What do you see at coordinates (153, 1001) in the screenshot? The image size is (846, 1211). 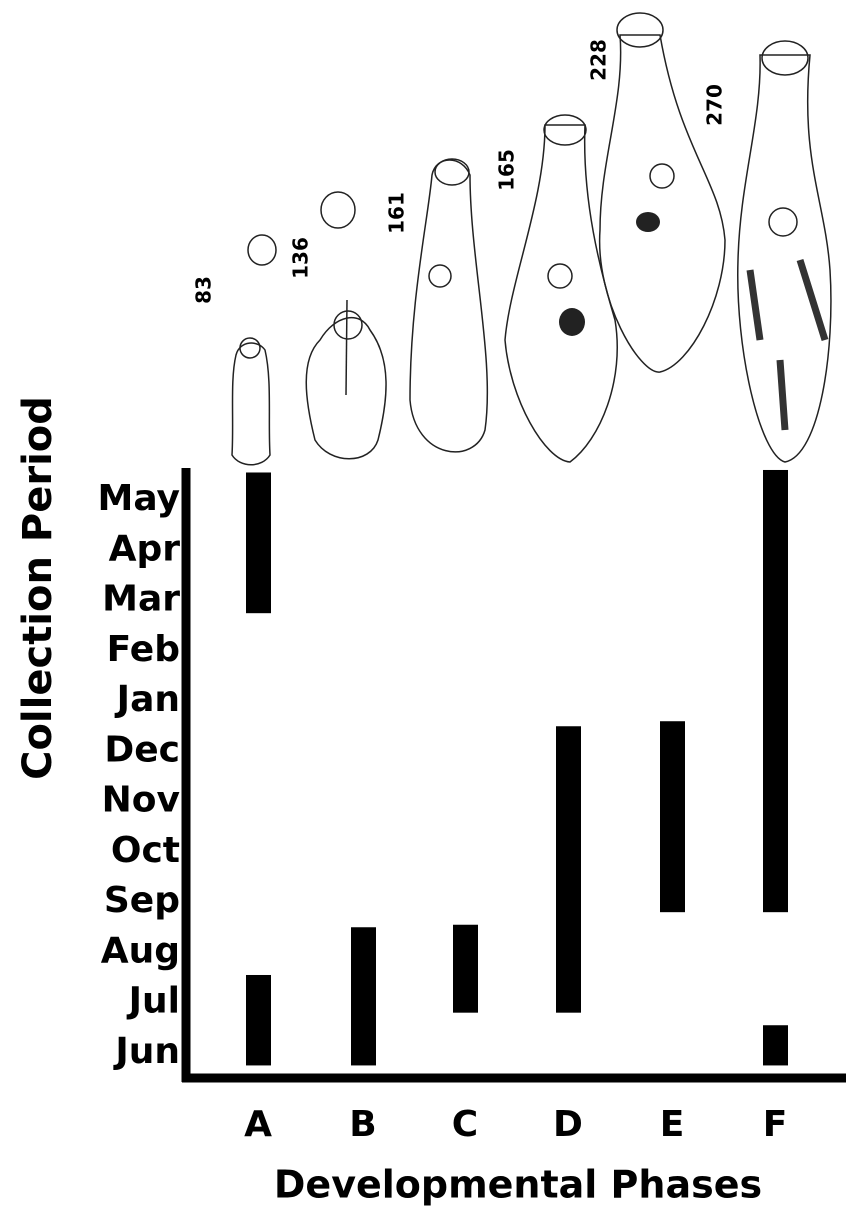 I see `y-tick-label: Jul` at bounding box center [153, 1001].